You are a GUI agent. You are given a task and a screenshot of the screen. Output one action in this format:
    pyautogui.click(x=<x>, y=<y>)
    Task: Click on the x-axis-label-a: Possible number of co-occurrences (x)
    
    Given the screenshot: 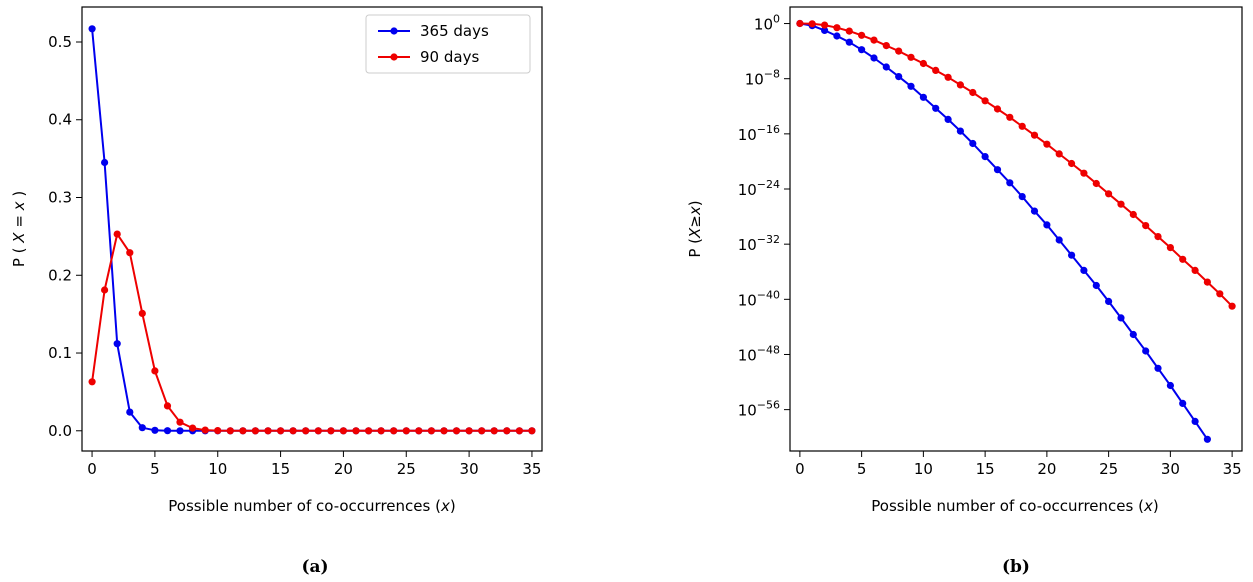 What is the action you would take?
    pyautogui.click(x=311, y=506)
    